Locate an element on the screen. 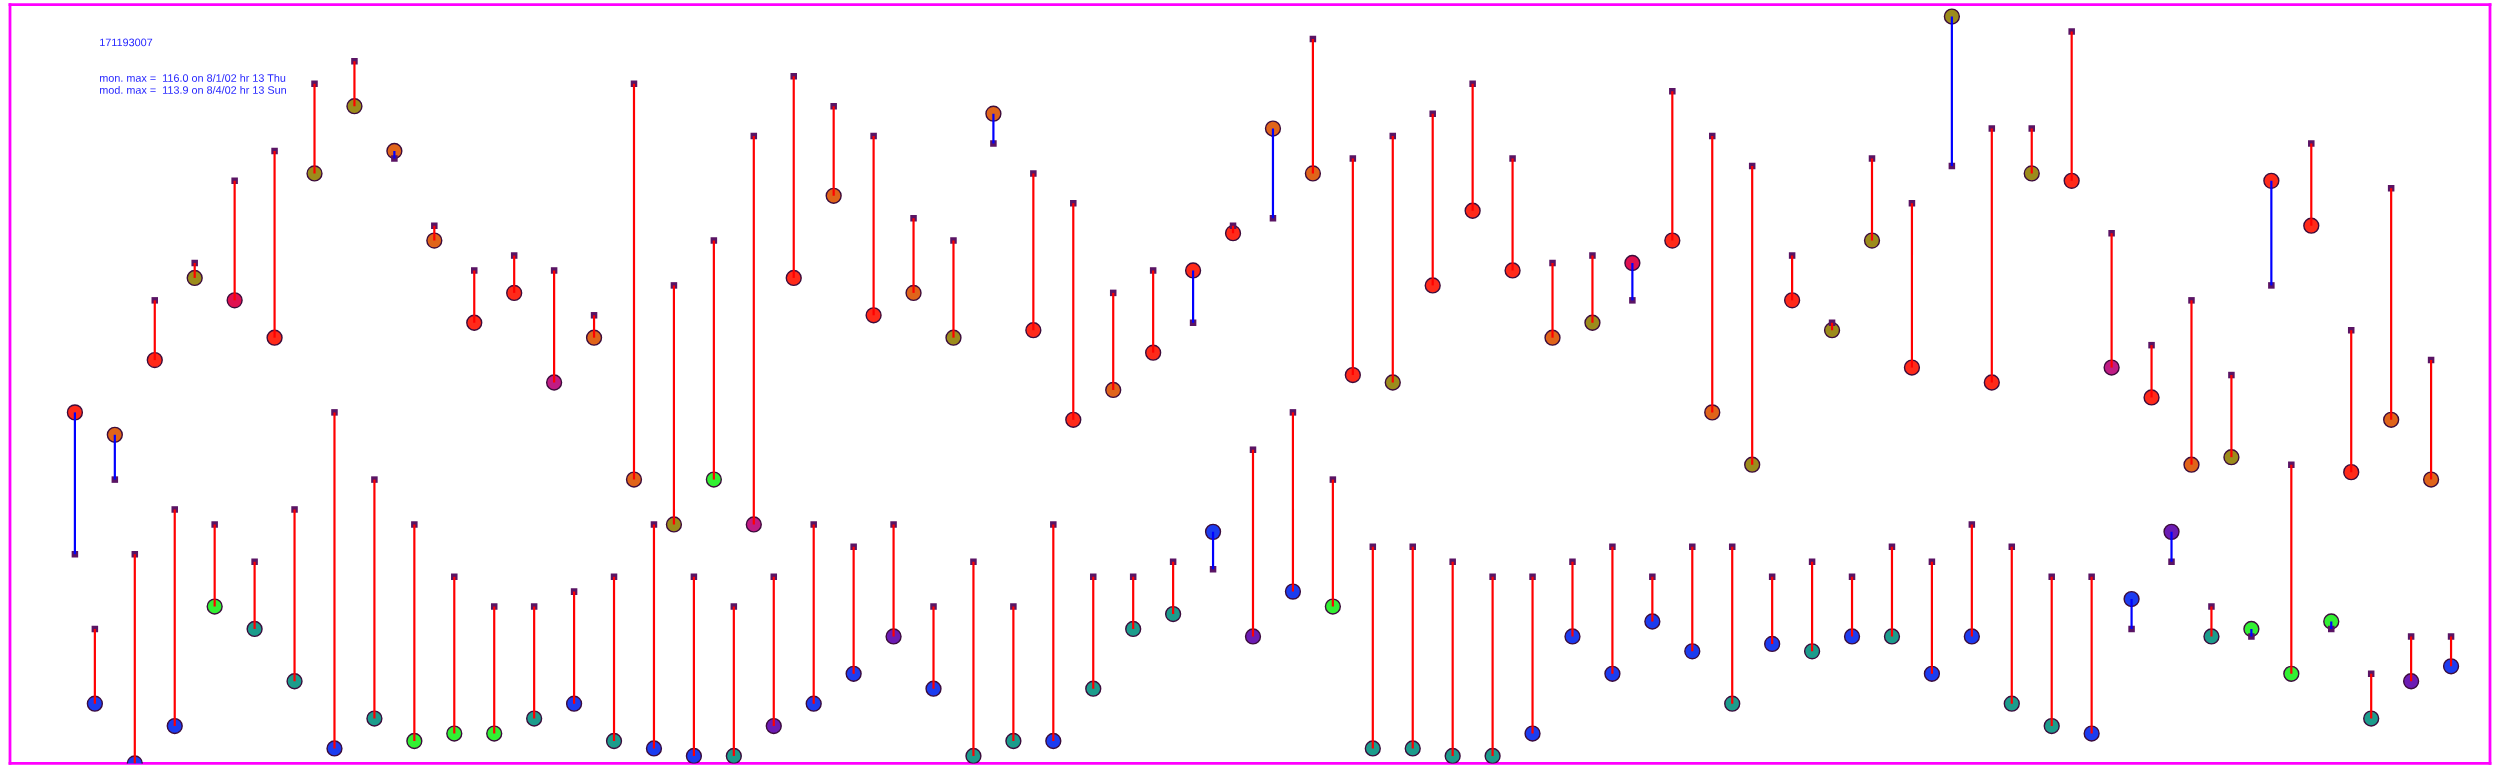  annotation: mon. max = 116.0 on 8/1/02 hr 13 Thu is located at coordinates (193, 77).